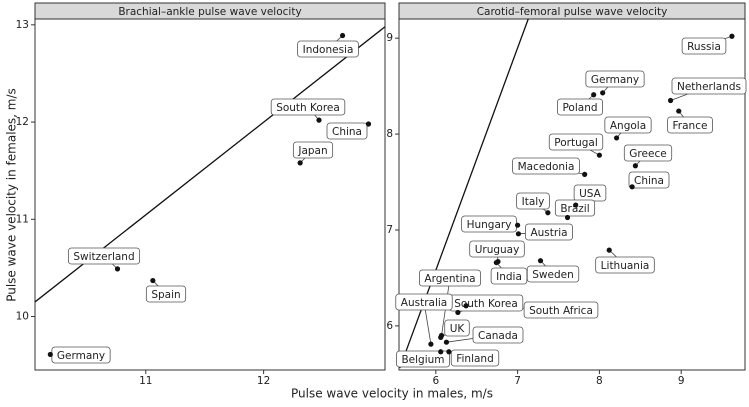 This screenshot has width=749, height=407. I want to click on point-label: Angola, so click(628, 126).